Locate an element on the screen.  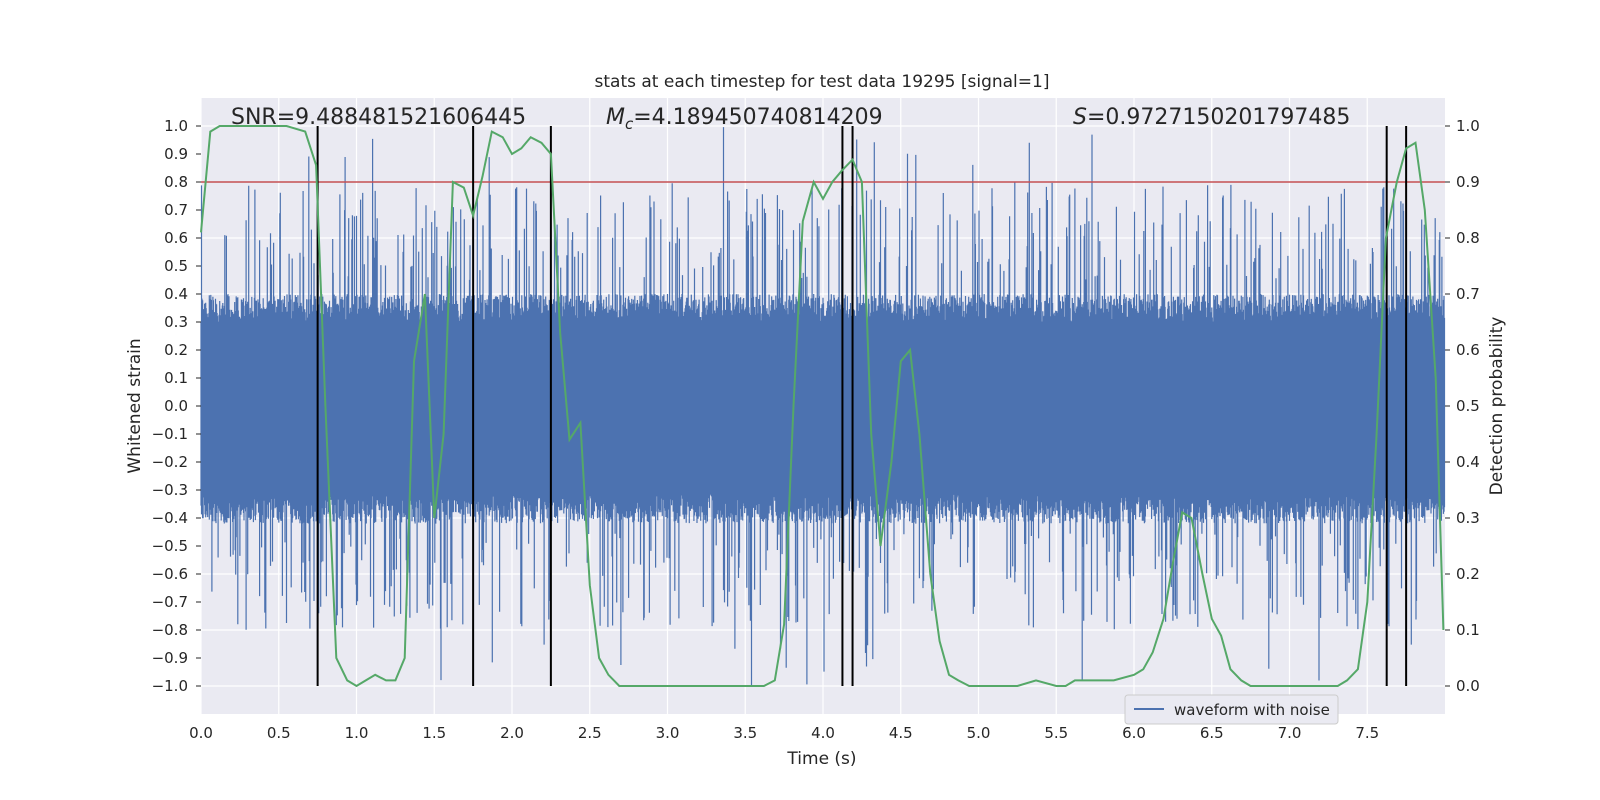
y-tick-label: −0.6 is located at coordinates (170, 574).